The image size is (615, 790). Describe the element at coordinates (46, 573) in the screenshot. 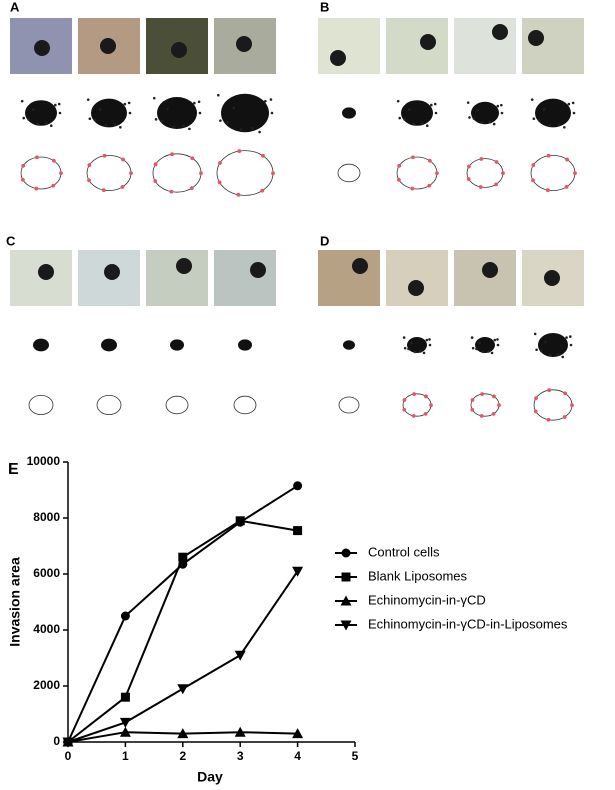

I see `y-tick-label: 6000` at that location.